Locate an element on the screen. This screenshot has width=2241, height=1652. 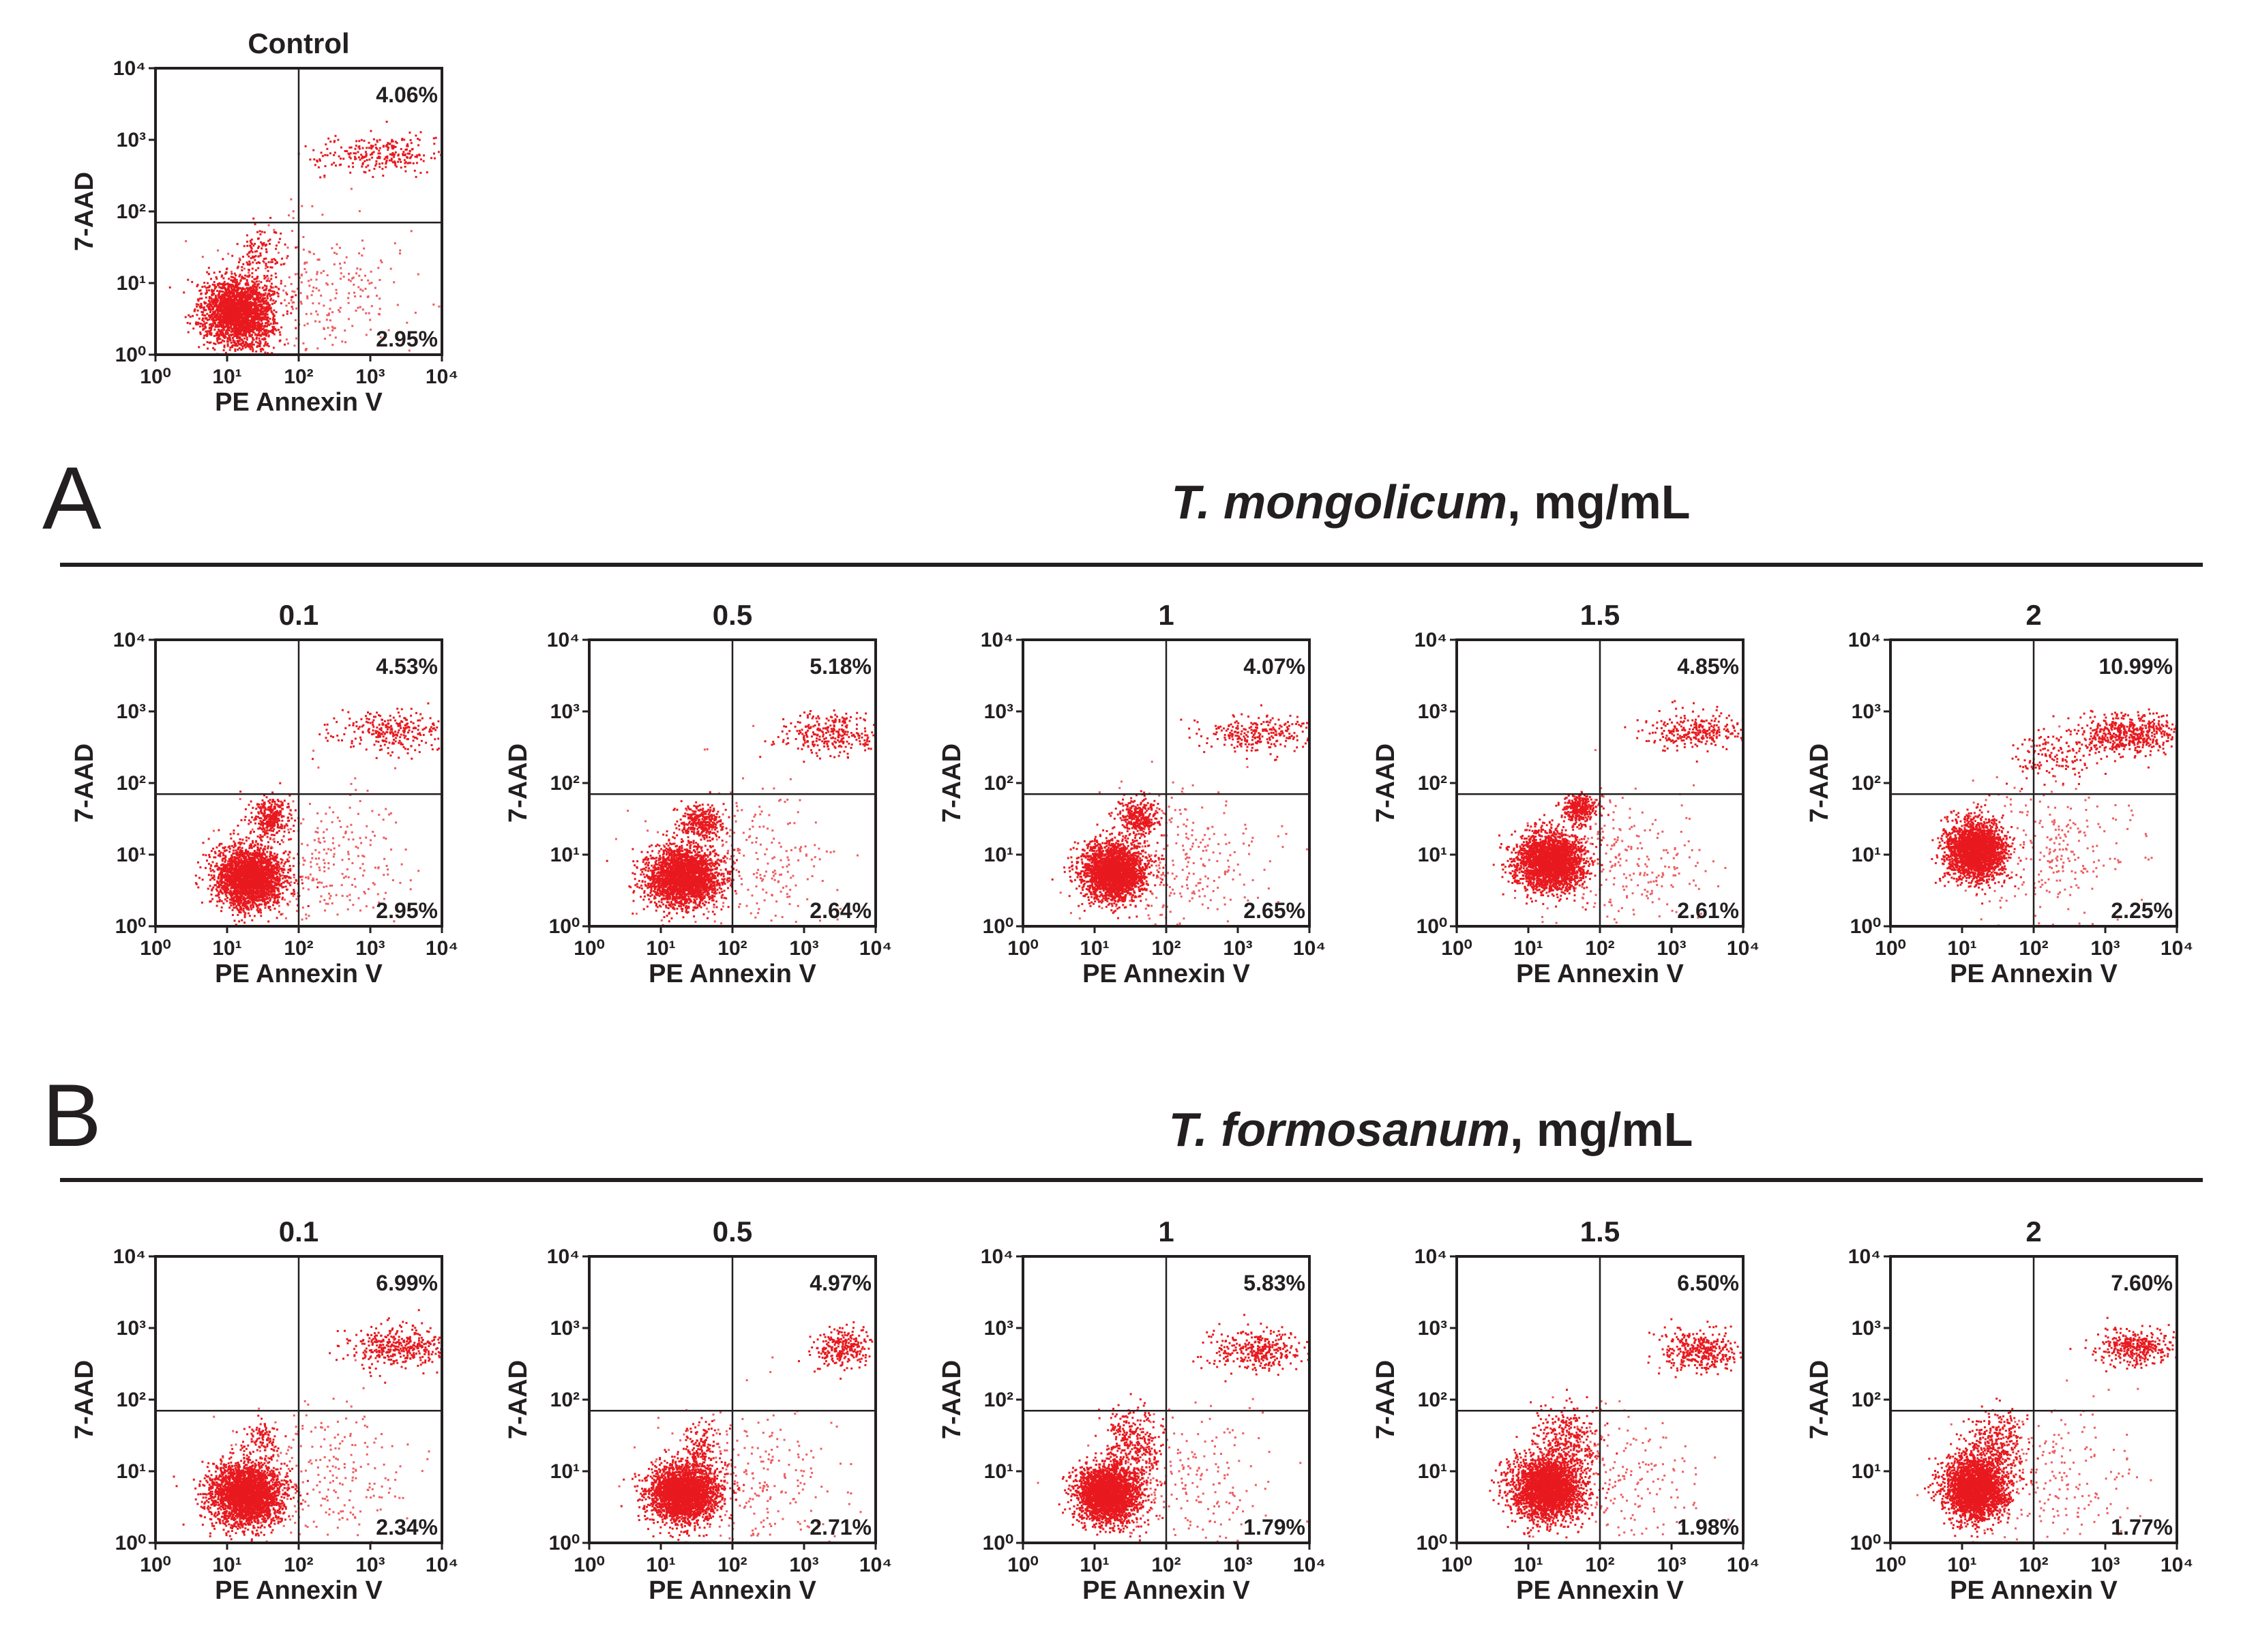
y-tick-label: 10³ is located at coordinates (131, 140).